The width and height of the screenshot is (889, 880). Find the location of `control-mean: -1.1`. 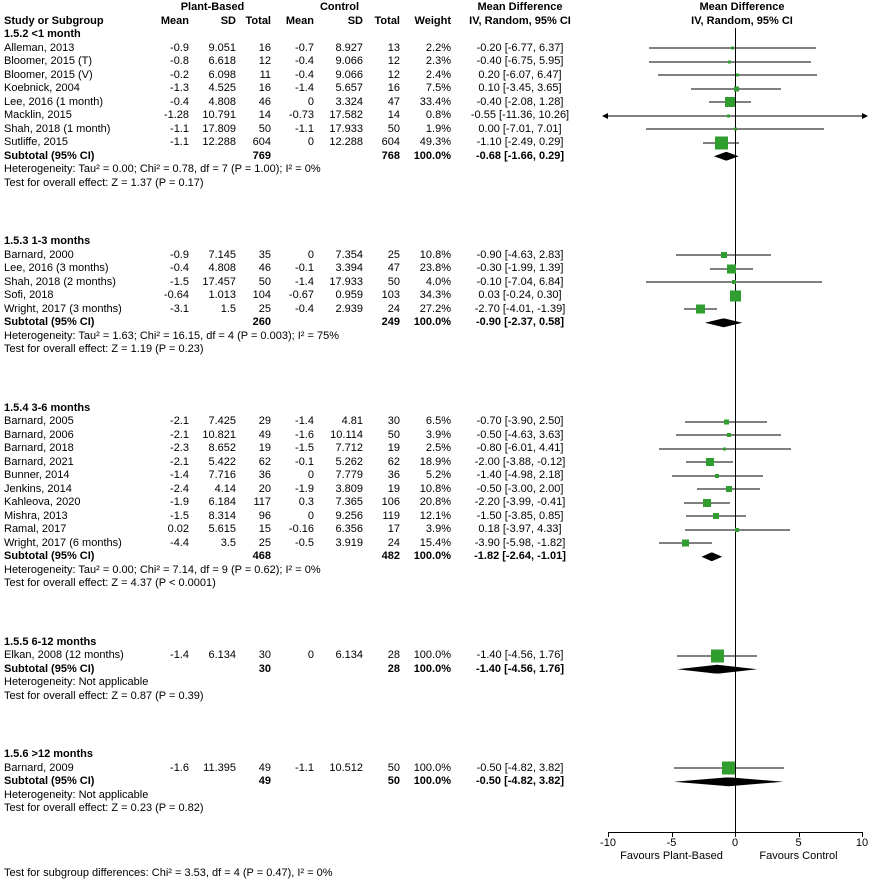

control-mean: -1.1 is located at coordinates (304, 128).